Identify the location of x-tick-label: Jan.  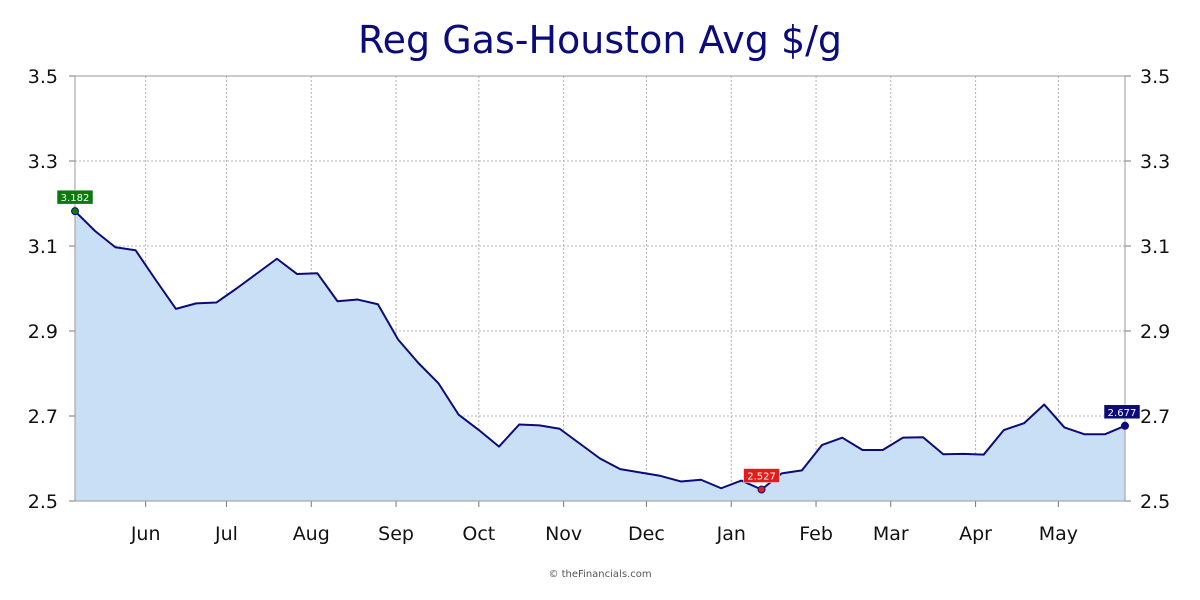
(731, 534).